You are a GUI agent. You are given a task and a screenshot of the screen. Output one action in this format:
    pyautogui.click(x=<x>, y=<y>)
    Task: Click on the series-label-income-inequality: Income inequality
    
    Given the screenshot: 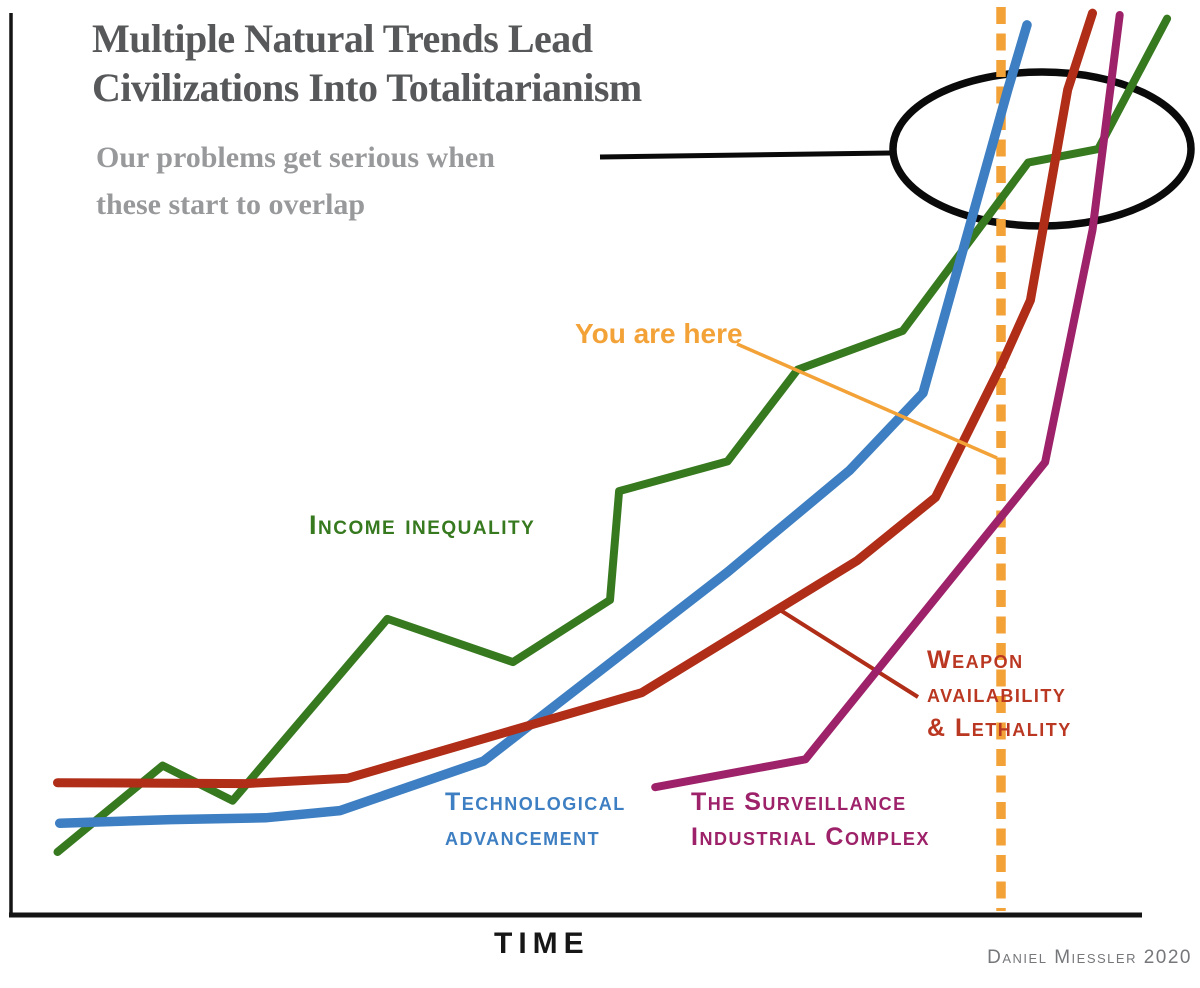 What is the action you would take?
    pyautogui.click(x=422, y=525)
    